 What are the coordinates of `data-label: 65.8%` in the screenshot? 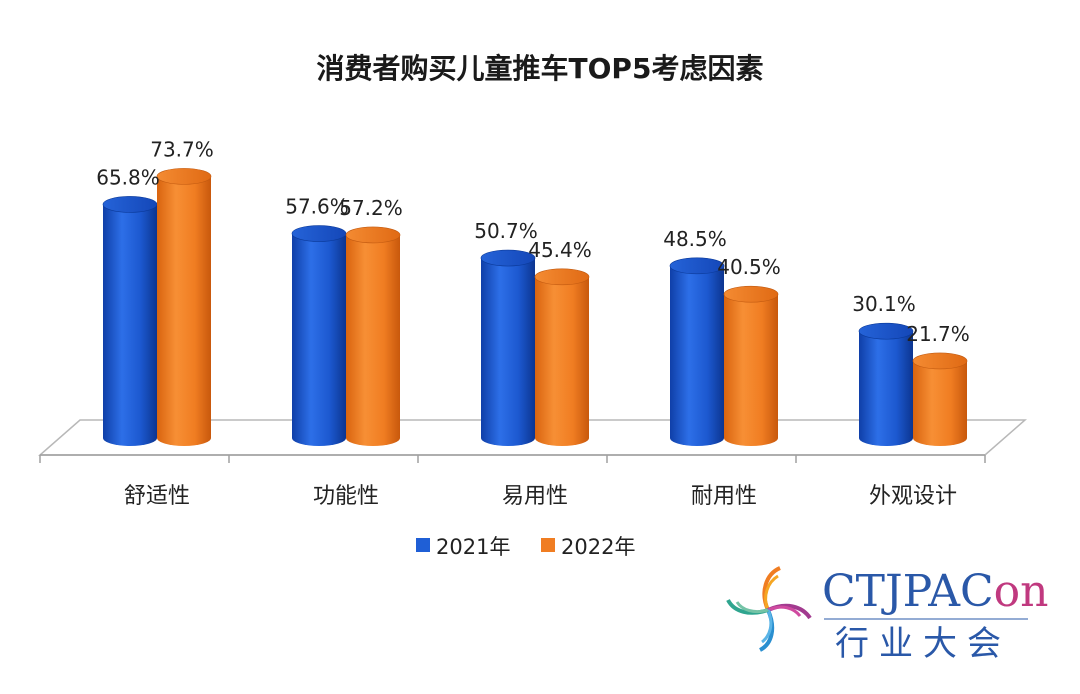 It's located at (128, 177).